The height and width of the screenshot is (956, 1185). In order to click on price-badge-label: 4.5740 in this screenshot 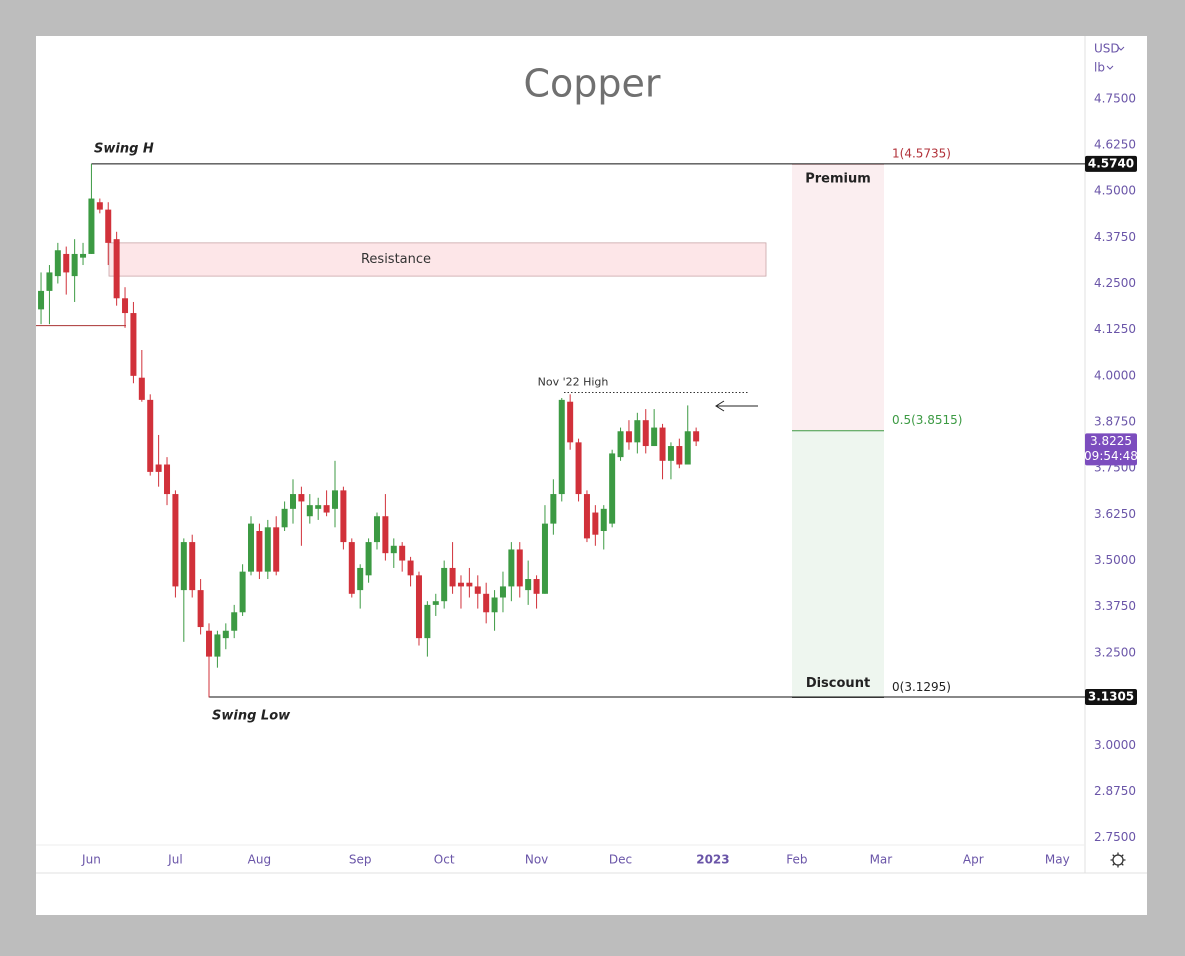, I will do `click(1111, 163)`.